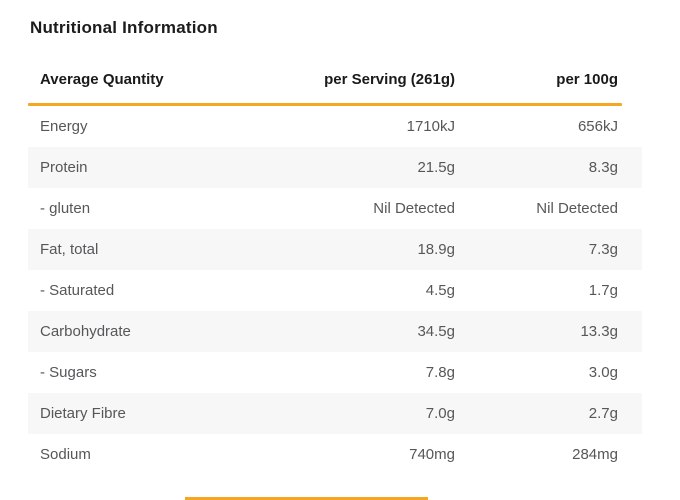  What do you see at coordinates (77, 290) in the screenshot?
I see `row-label: - Saturated` at bounding box center [77, 290].